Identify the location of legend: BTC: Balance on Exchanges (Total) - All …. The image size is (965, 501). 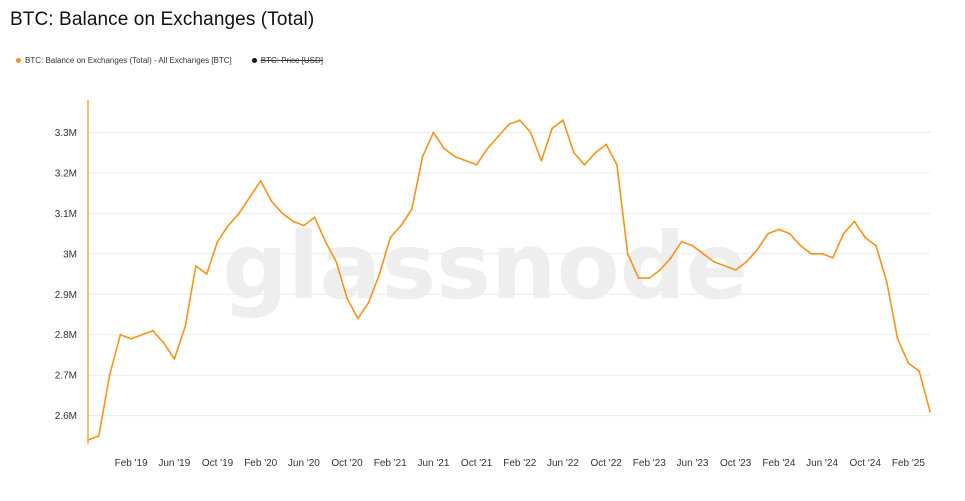
(179, 60).